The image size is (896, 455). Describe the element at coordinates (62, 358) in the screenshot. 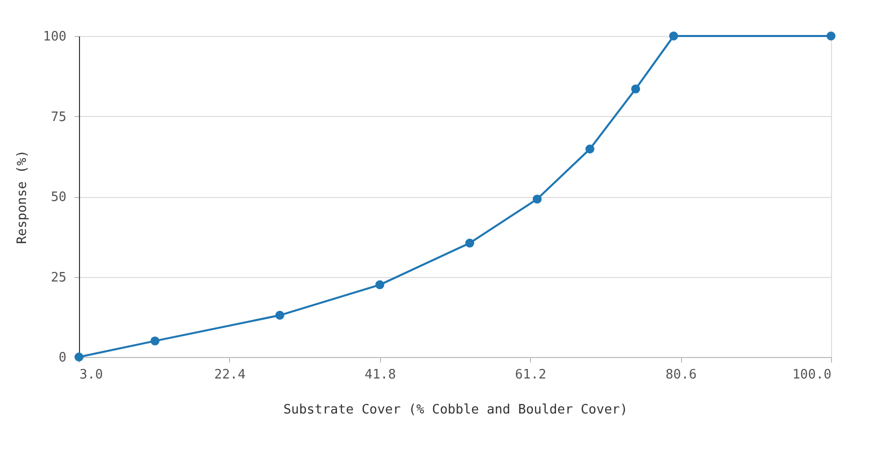

I see `y-tick-label: 0` at that location.